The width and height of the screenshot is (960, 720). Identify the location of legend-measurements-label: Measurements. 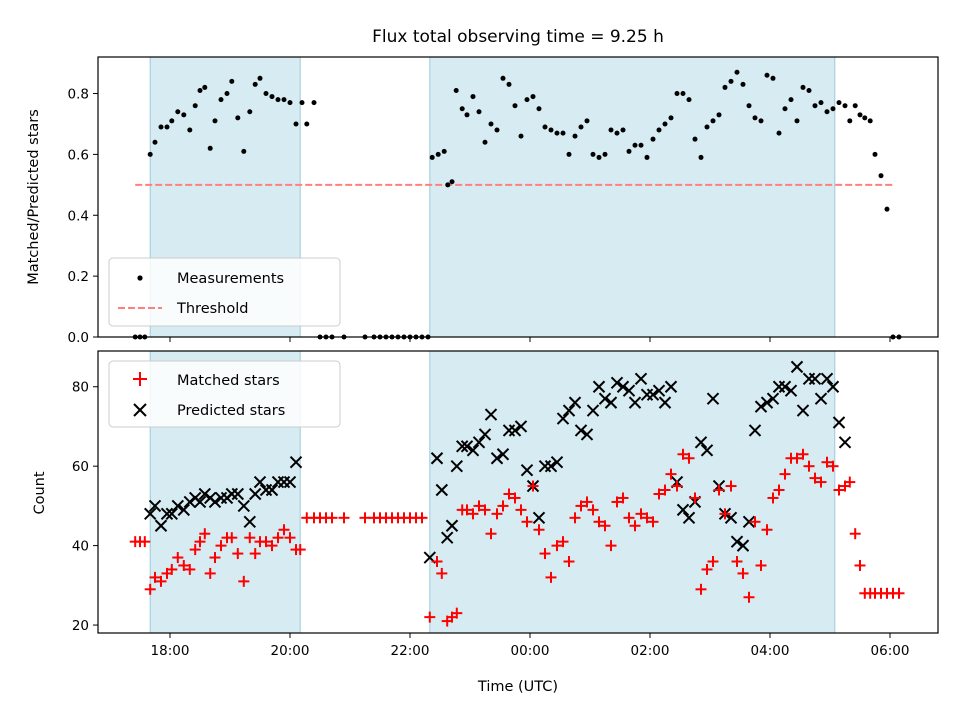
(230, 279).